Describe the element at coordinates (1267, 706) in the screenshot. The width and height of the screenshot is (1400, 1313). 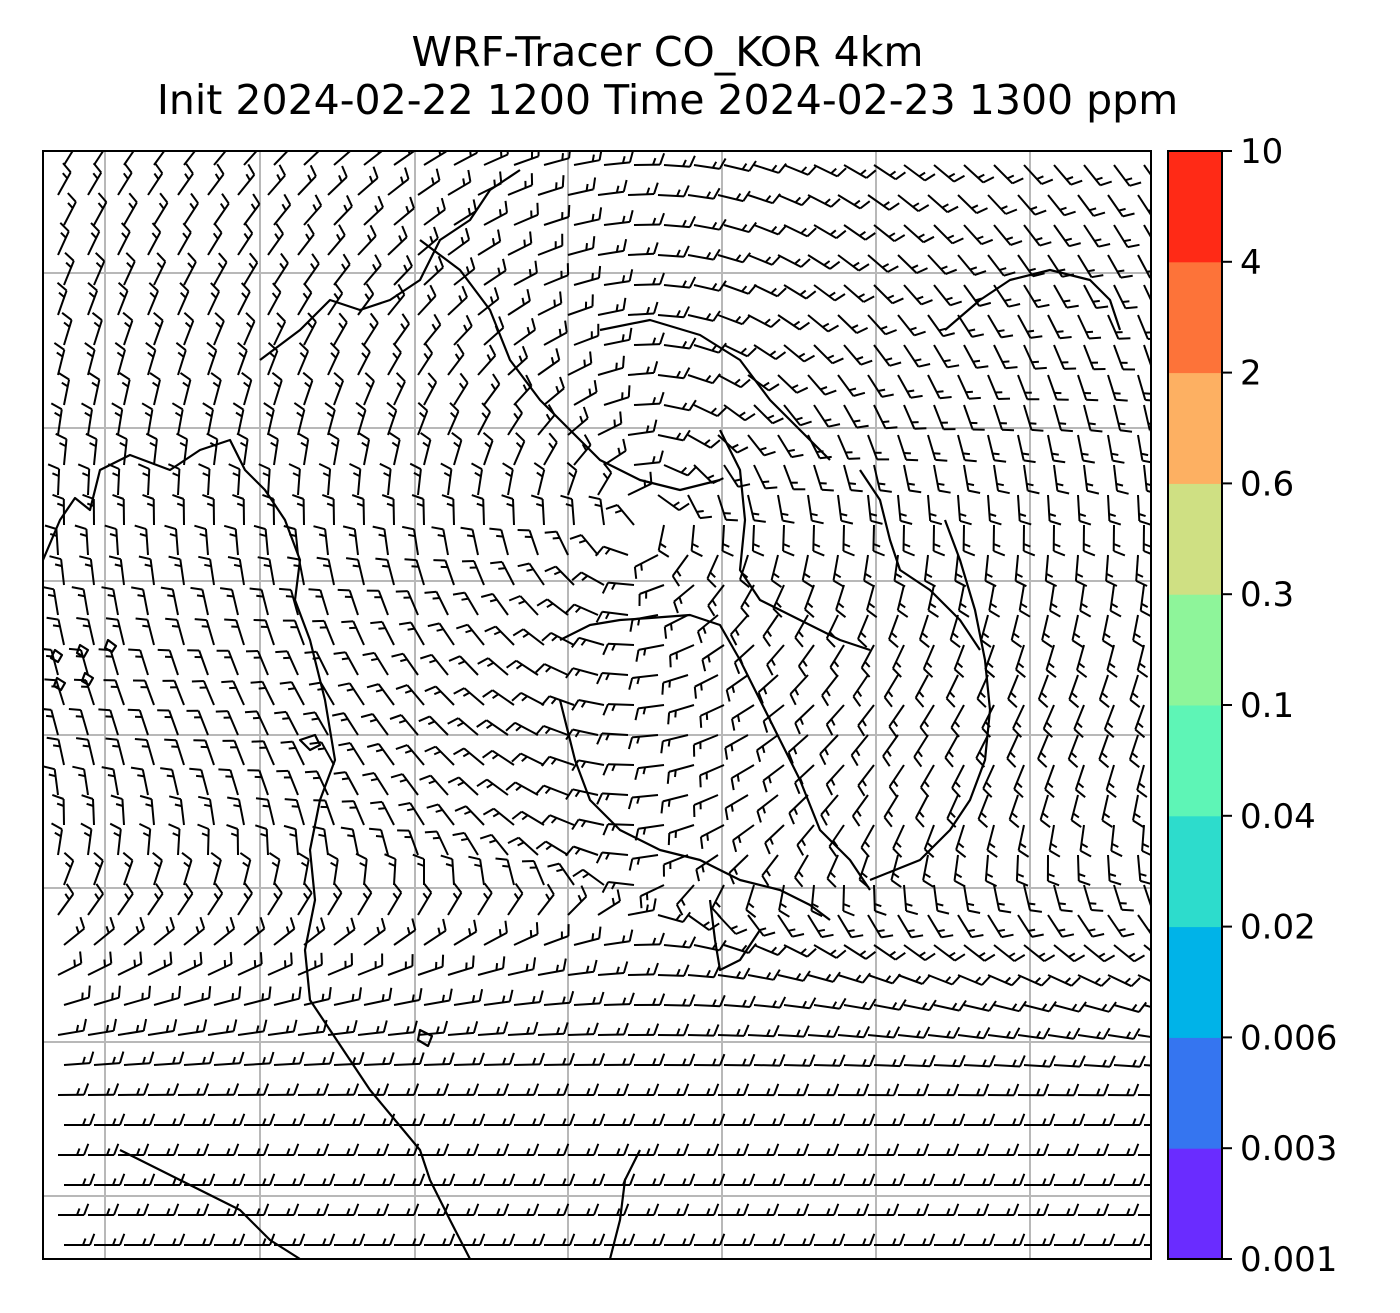
I see `colorbar-tick-label: 0.1` at that location.